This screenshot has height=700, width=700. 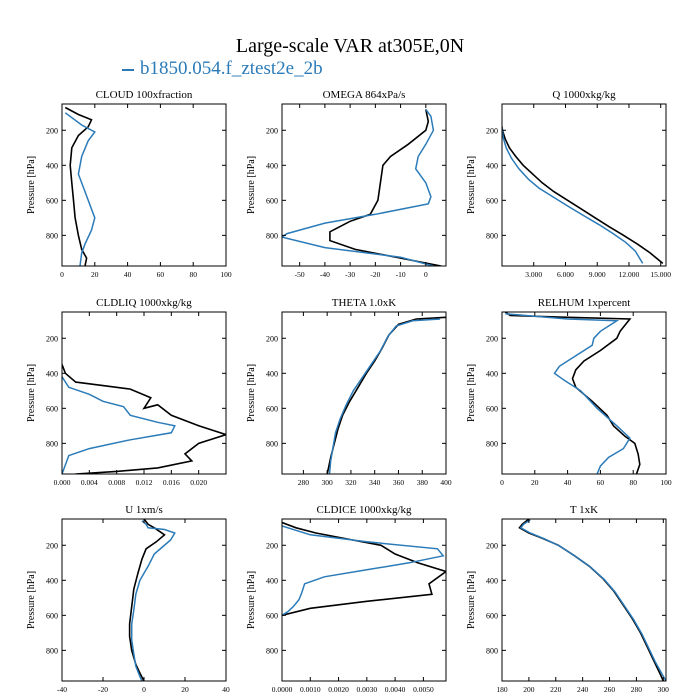 I want to click on chart-title: OMEGA 864xPa/s, so click(x=364, y=95).